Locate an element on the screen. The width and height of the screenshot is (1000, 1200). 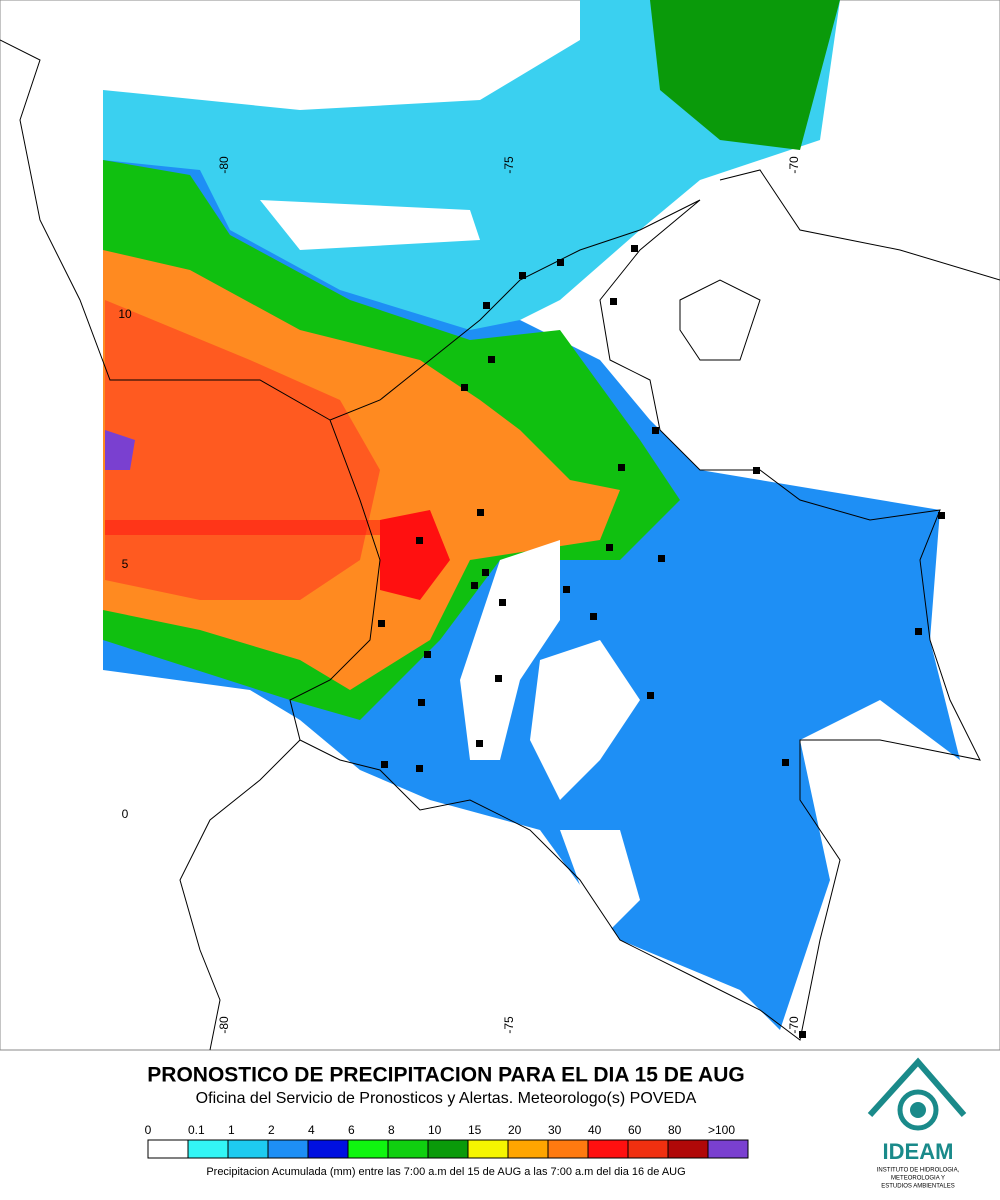
lat-label: 0 is located at coordinates (125, 814).